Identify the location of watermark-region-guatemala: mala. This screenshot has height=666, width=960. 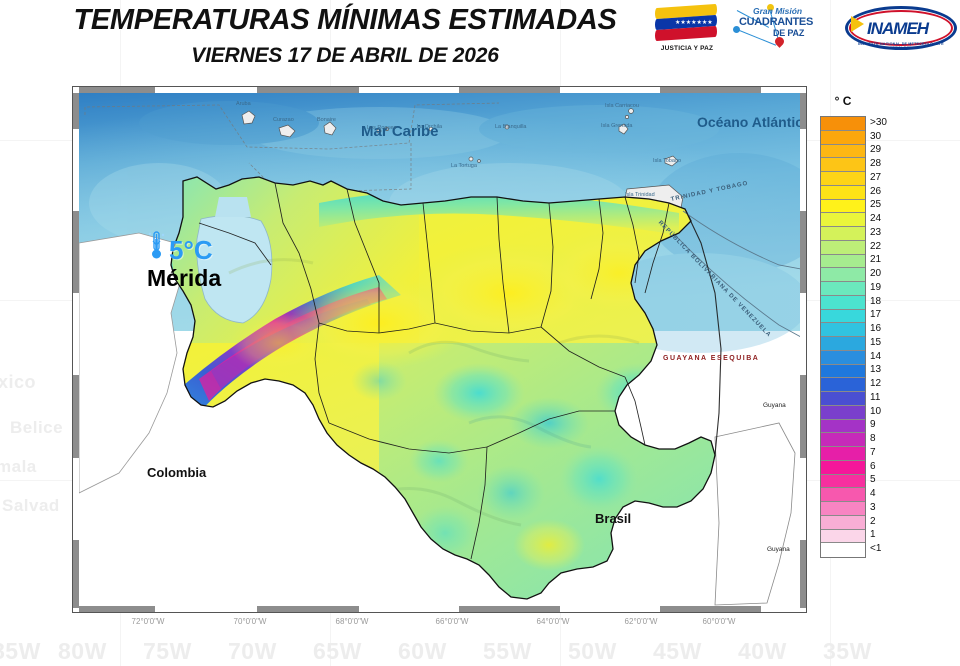
(18, 466).